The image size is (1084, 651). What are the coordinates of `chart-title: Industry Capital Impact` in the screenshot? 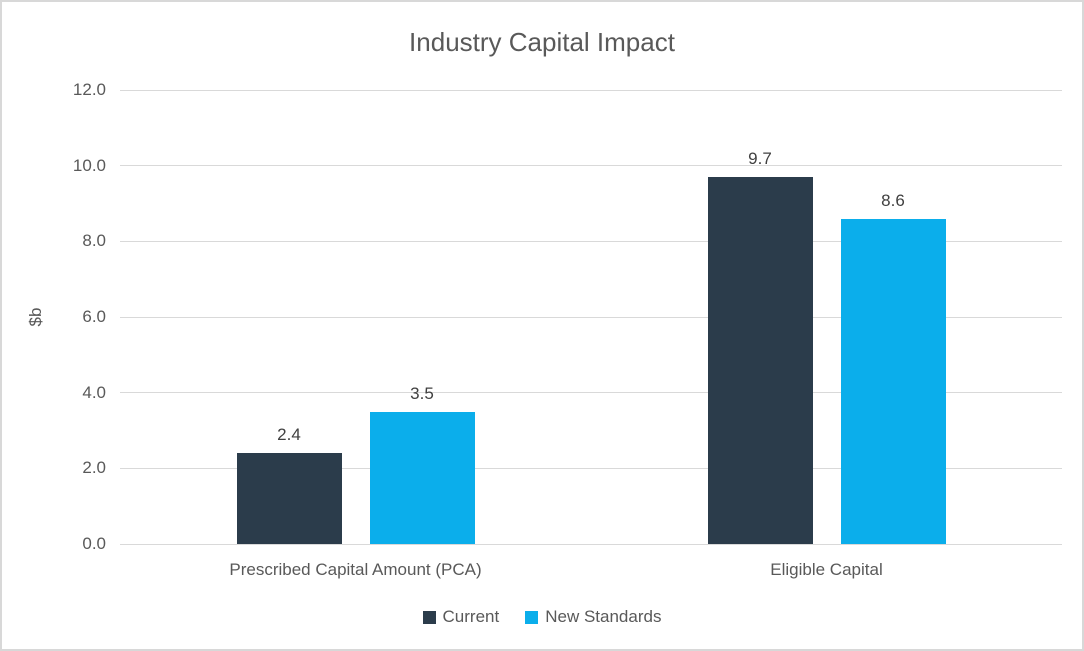 It's located at (542, 42).